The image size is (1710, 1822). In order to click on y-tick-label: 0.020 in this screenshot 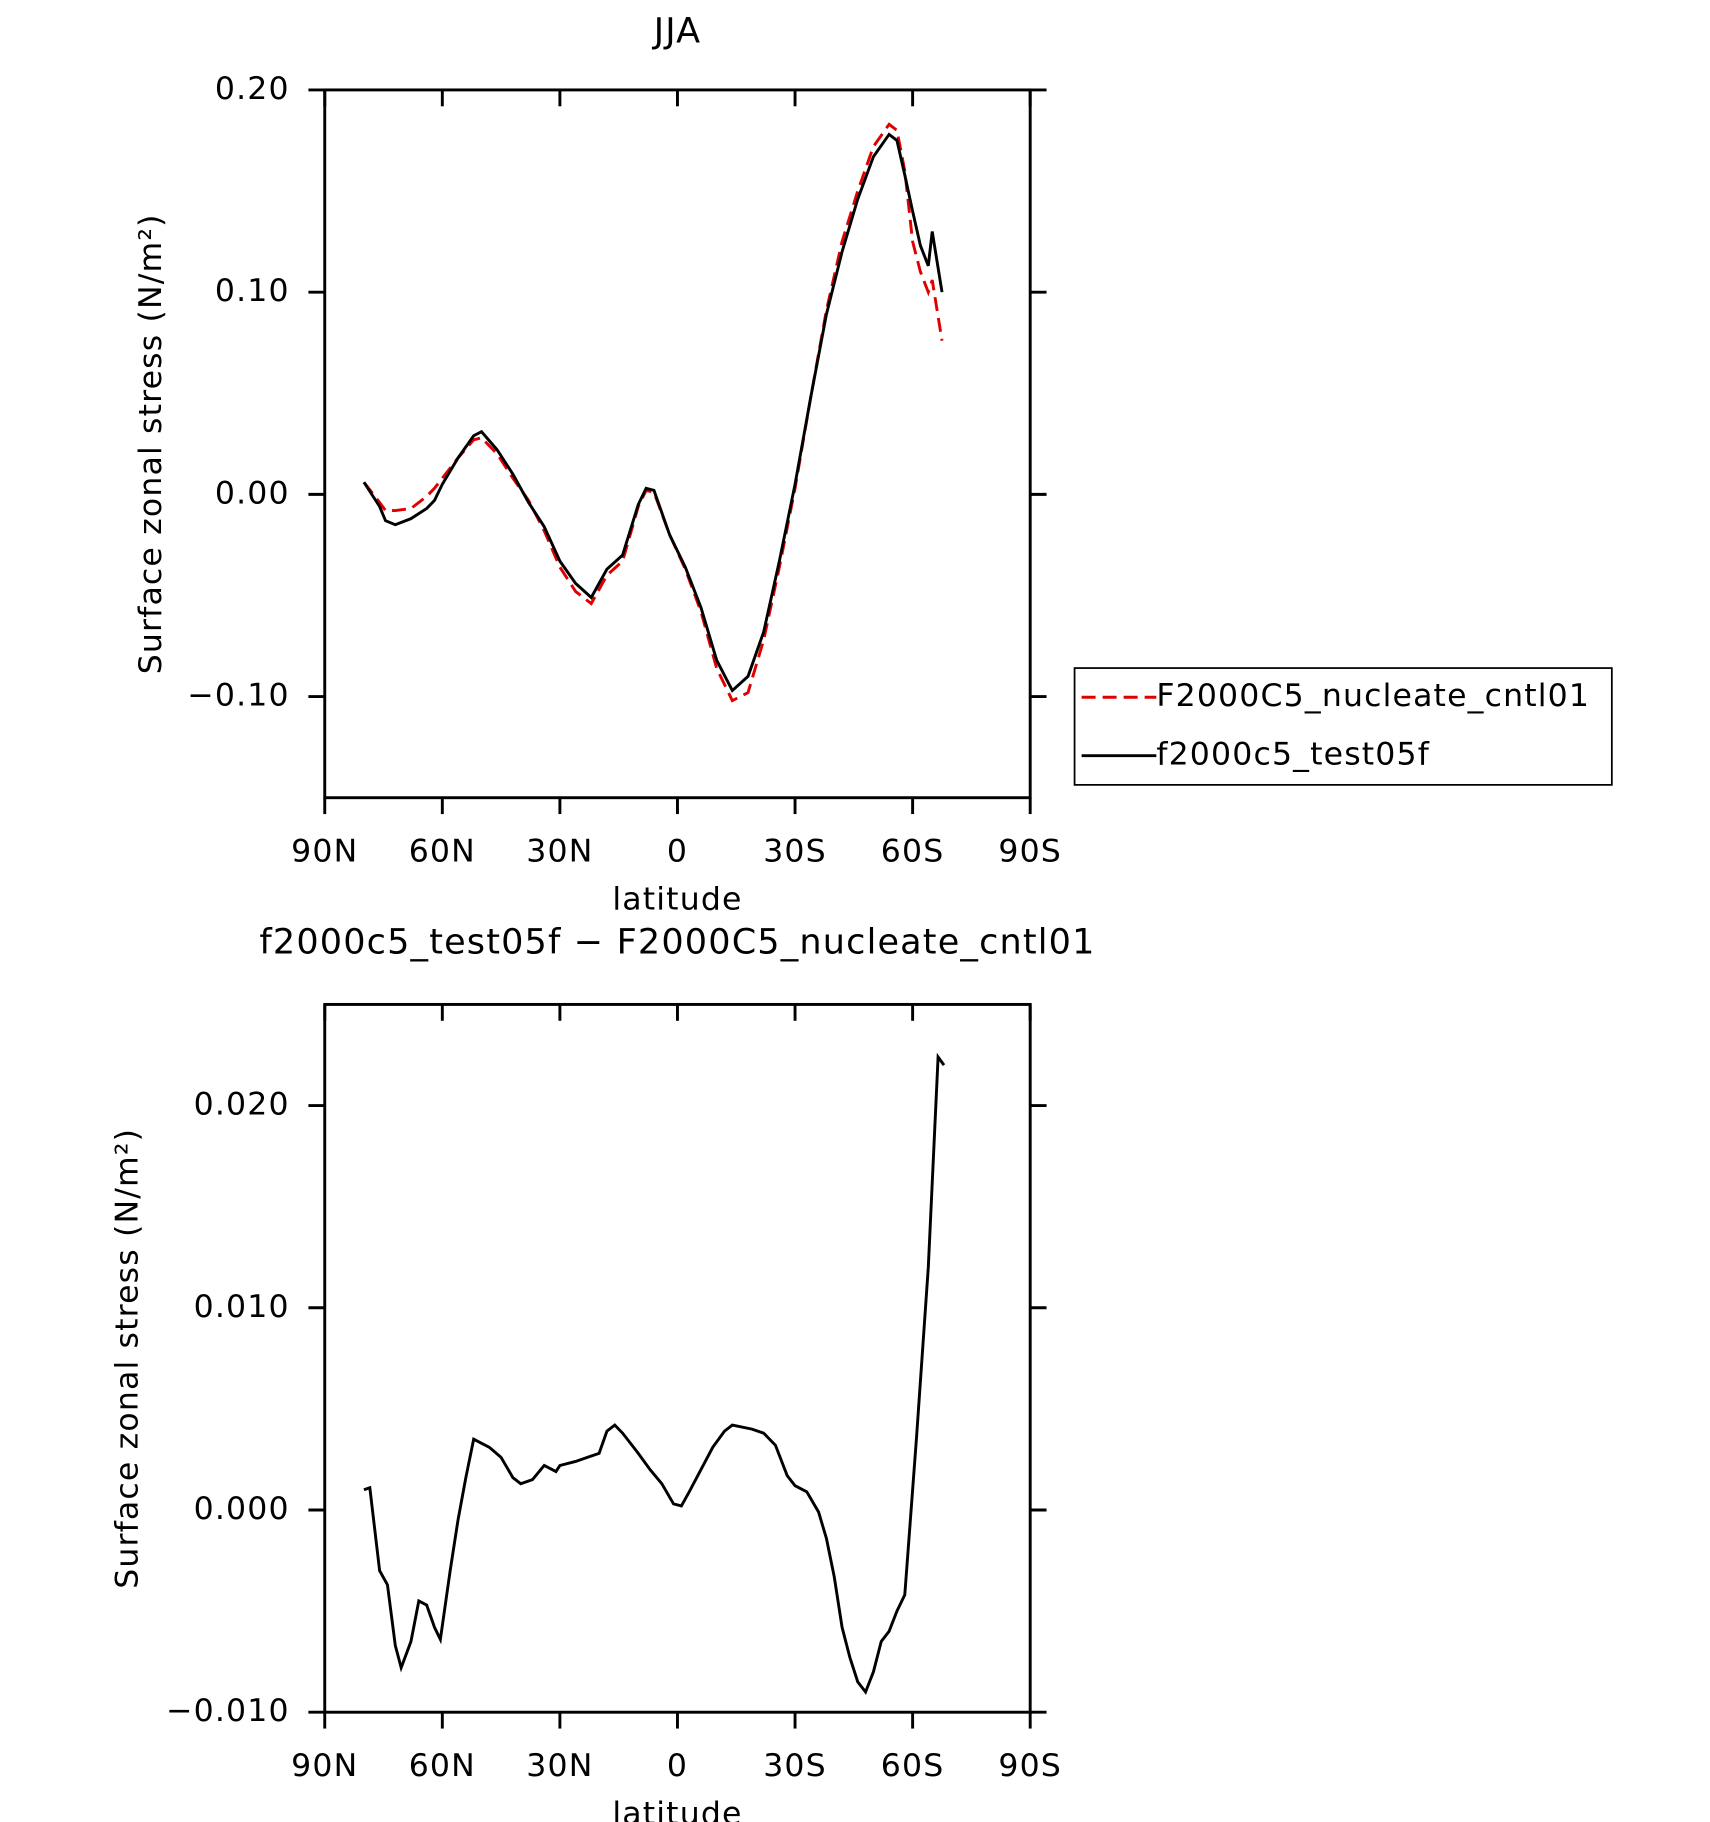, I will do `click(242, 1105)`.